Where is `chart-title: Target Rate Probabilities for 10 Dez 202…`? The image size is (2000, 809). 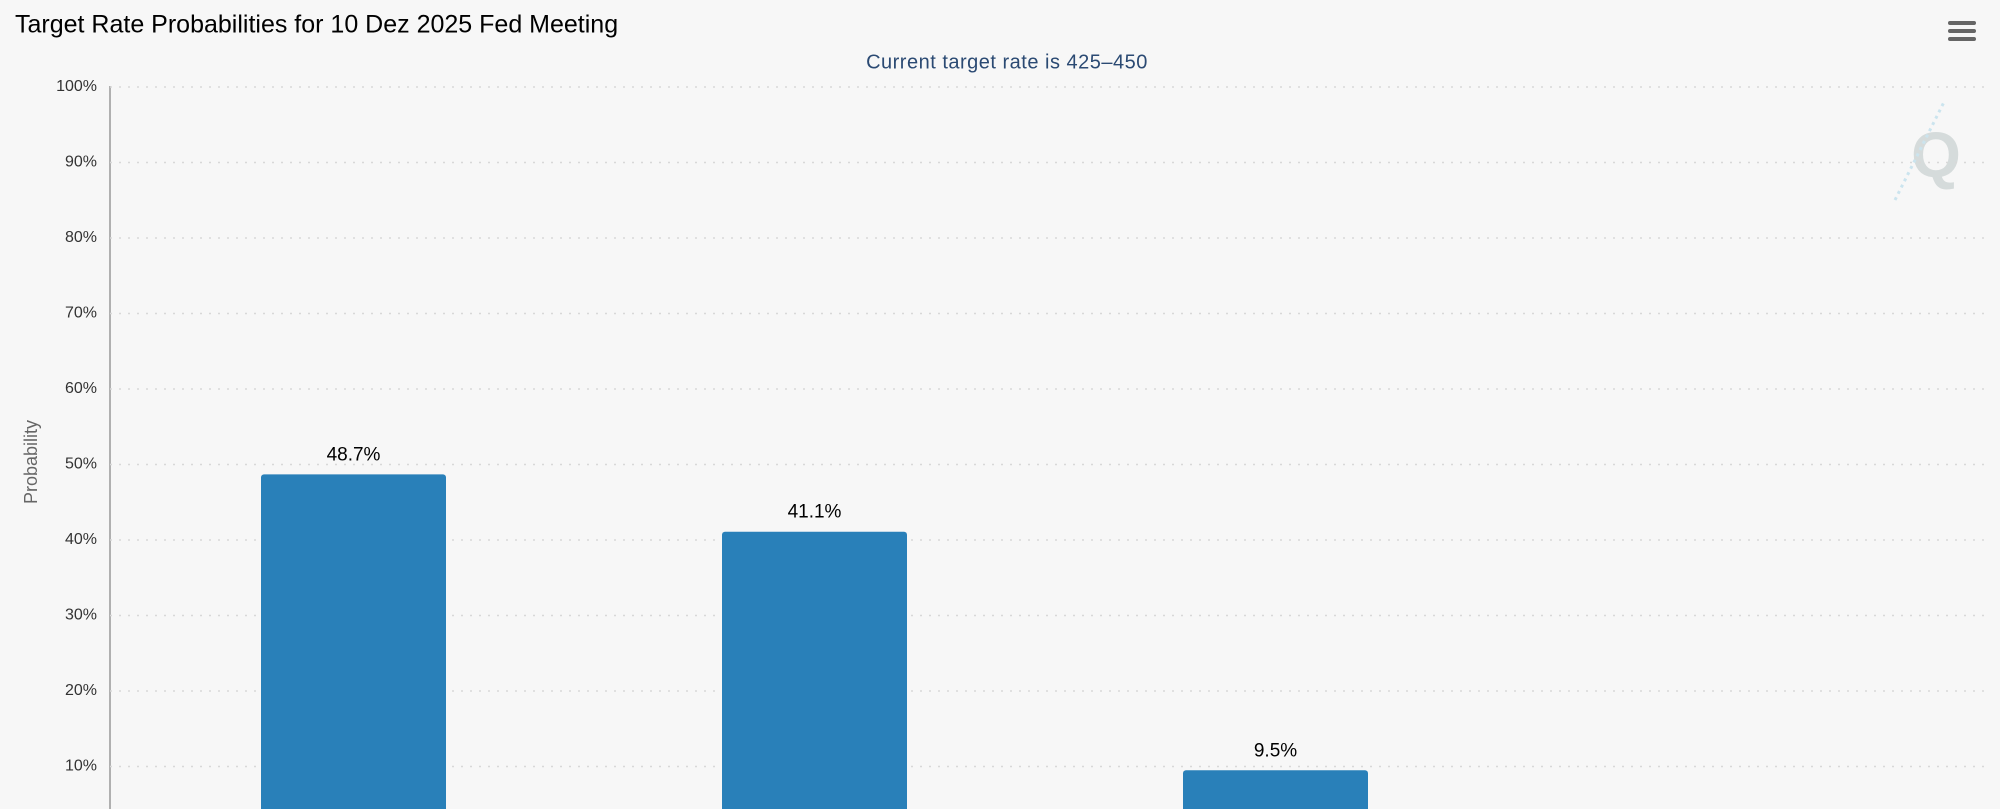
chart-title: Target Rate Probabilities for 10 Dez 202… is located at coordinates (316, 25).